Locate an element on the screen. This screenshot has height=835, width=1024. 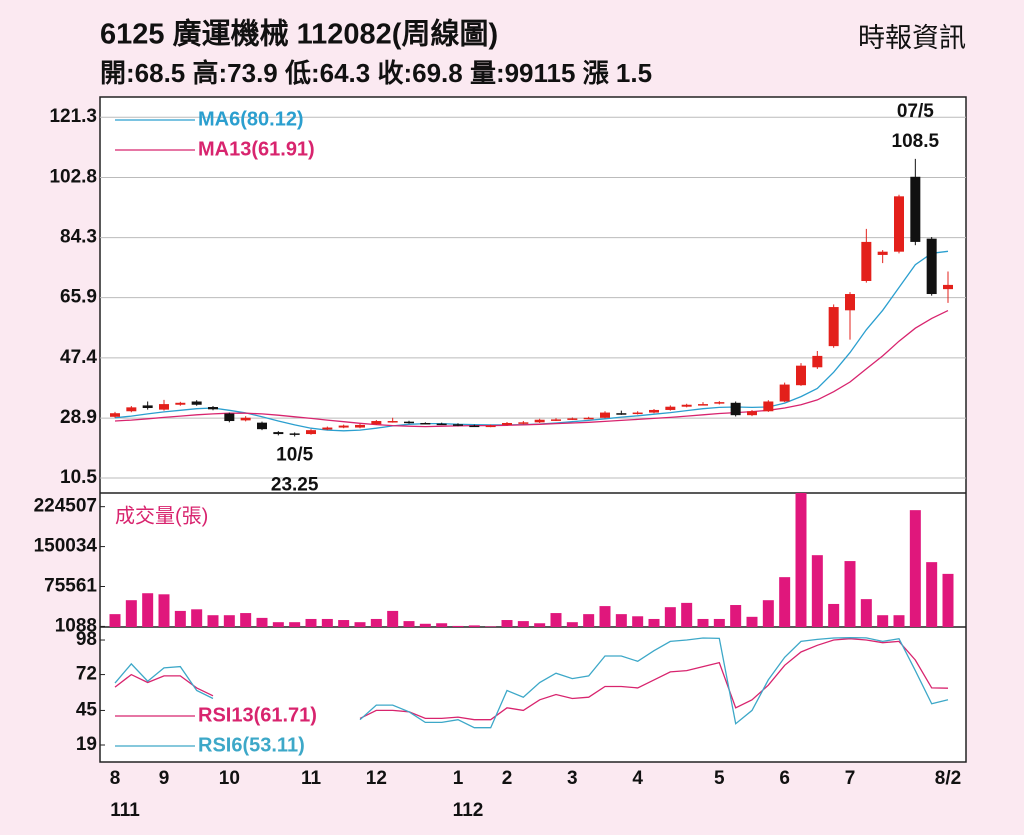
legend-label: MA13(61.91) is located at coordinates (256, 149).